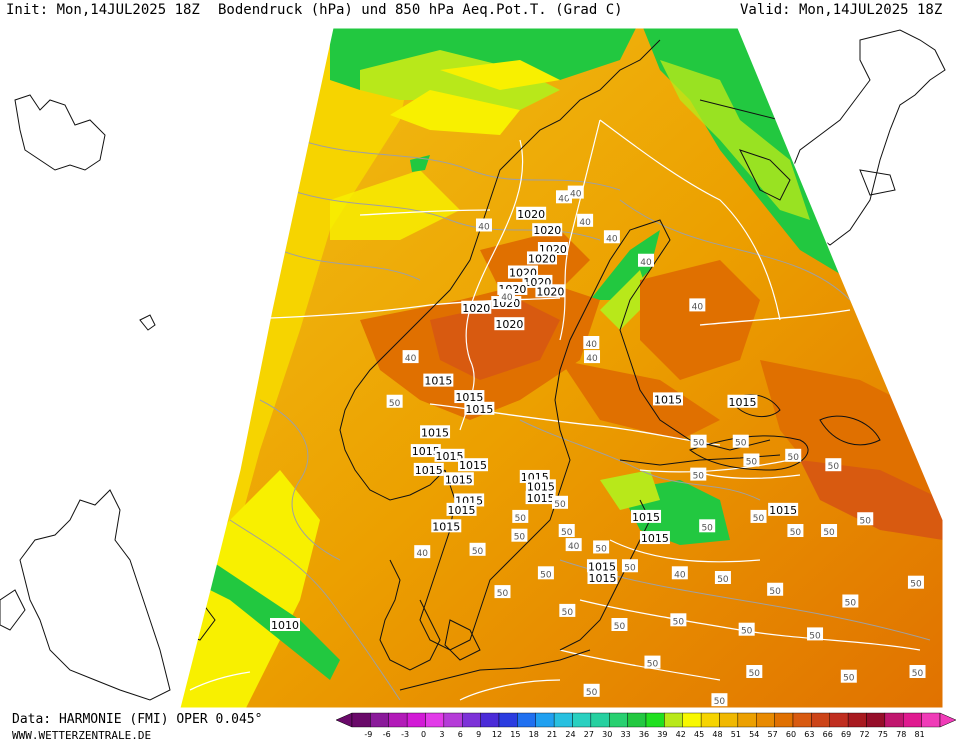 The width and height of the screenshot is (959, 742). What do you see at coordinates (285, 625) in the screenshot?
I see `isobar-label-text: 1010` at bounding box center [285, 625].